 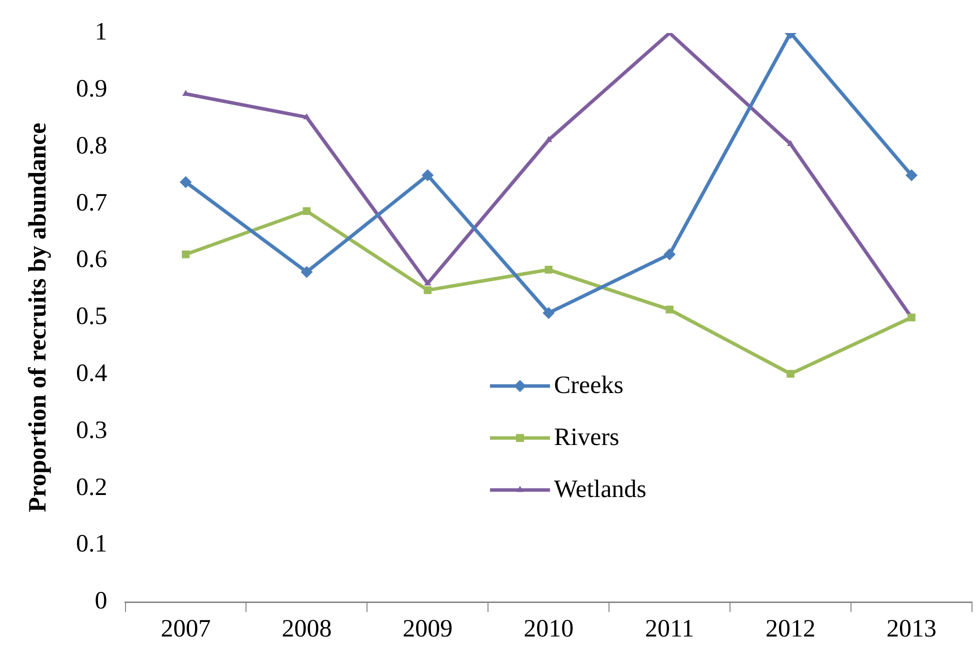 I want to click on legend-label: Wetlands, so click(x=600, y=490).